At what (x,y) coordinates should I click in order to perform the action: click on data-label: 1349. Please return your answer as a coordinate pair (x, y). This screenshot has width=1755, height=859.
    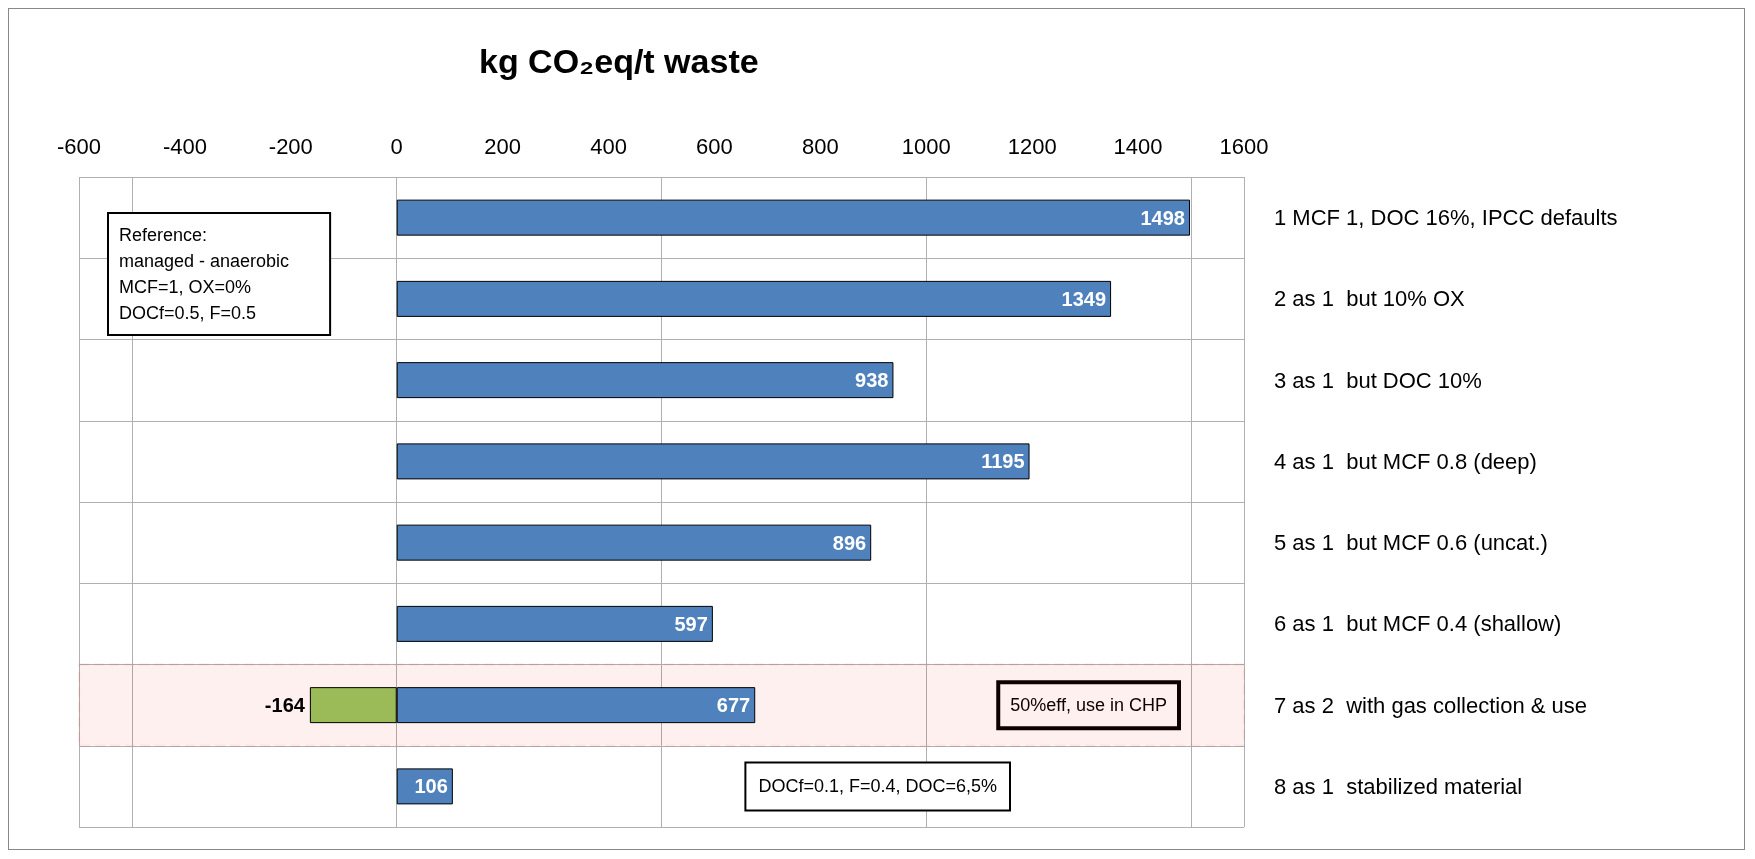
    Looking at the image, I should click on (1084, 298).